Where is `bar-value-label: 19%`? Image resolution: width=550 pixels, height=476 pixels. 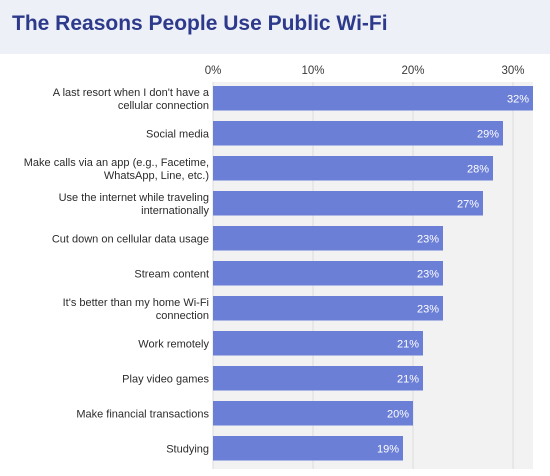
bar-value-label: 19% is located at coordinates (388, 449).